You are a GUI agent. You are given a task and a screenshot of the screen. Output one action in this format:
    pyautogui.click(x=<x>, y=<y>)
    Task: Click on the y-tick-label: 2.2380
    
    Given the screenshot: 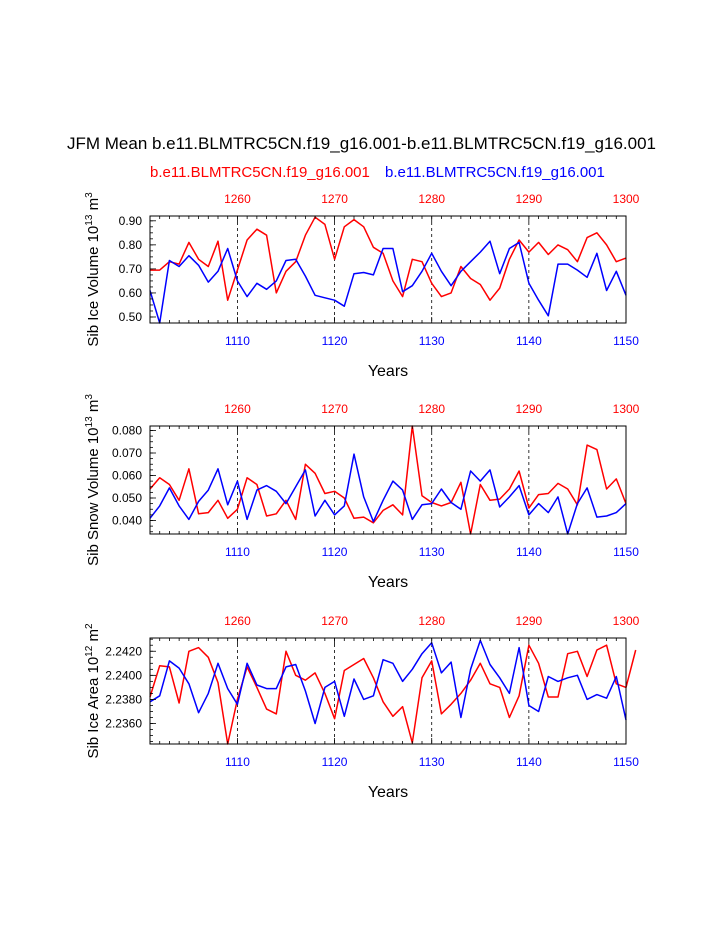 What is the action you would take?
    pyautogui.click(x=123, y=699)
    